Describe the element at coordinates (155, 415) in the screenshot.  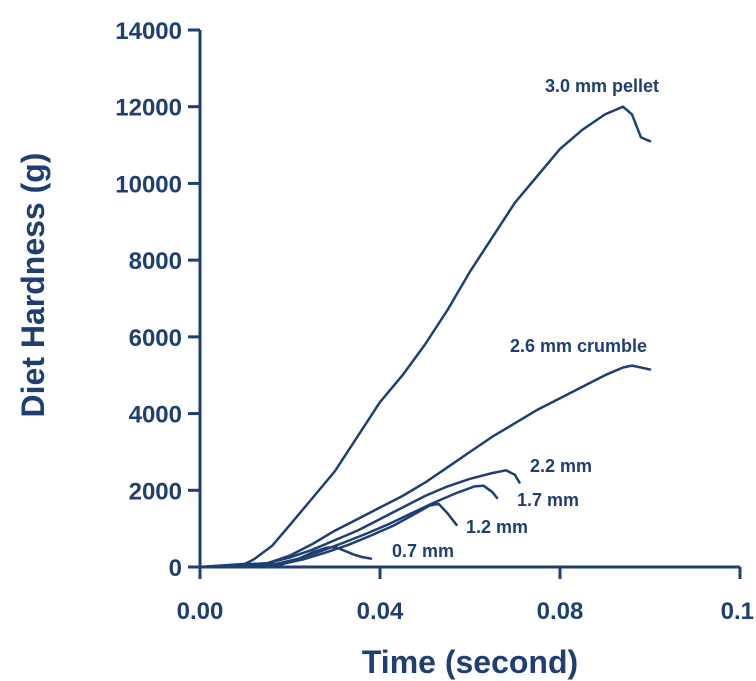
I see `y-tick-label: 4000` at that location.